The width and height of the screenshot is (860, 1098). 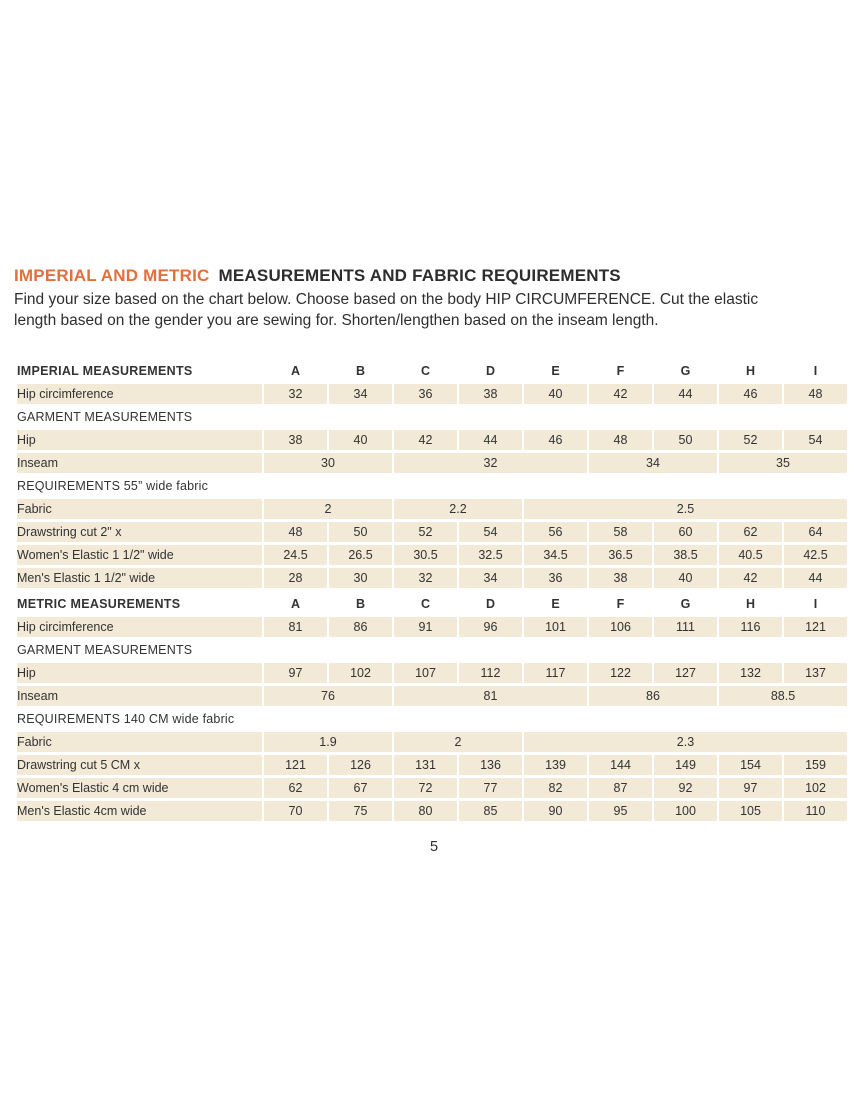 What do you see at coordinates (432, 604) in the screenshot?
I see `table-header-row: METRIC MEASUREMENTS A B C D E F G H I` at bounding box center [432, 604].